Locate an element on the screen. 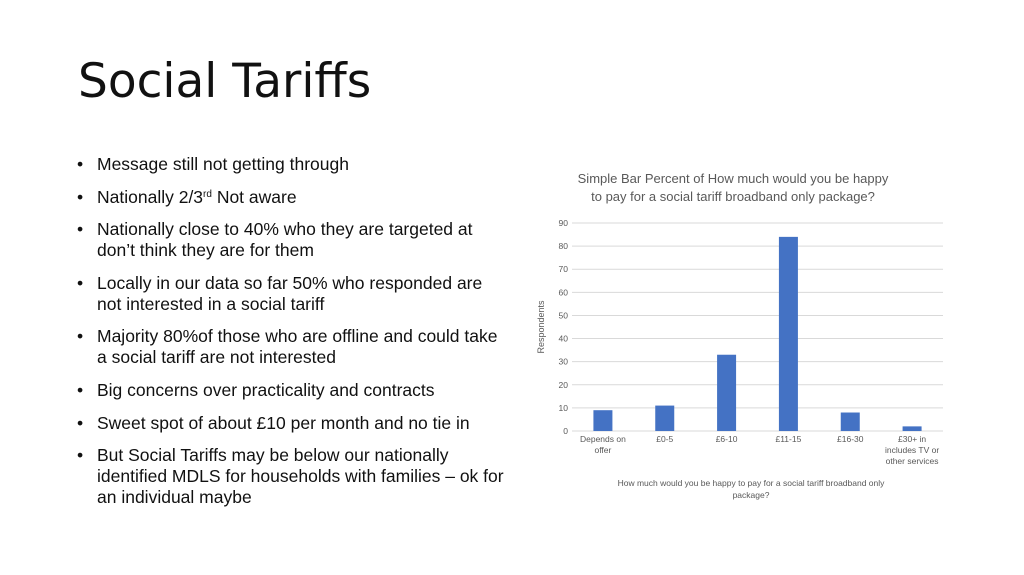 The image size is (1024, 575). superscript: rd is located at coordinates (207, 194).